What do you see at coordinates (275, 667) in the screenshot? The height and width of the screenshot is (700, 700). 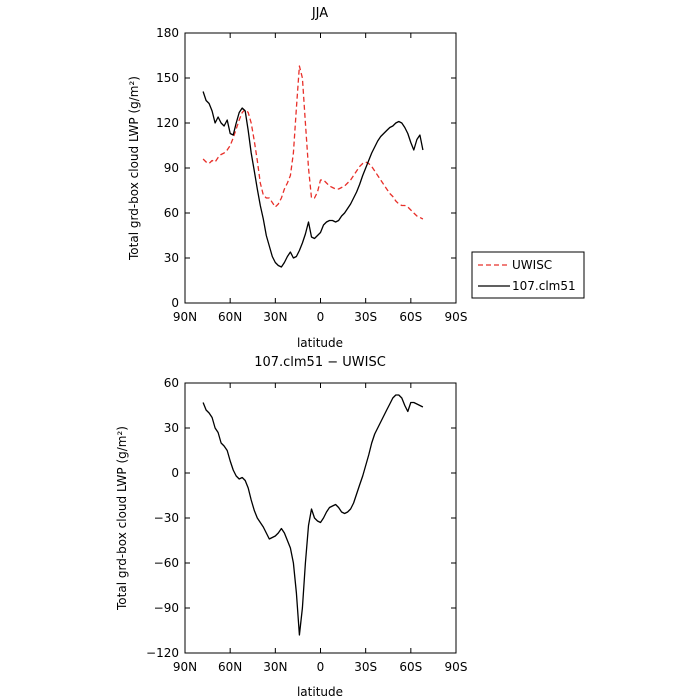 I see `bottom-x-tick-label: 30N` at bounding box center [275, 667].